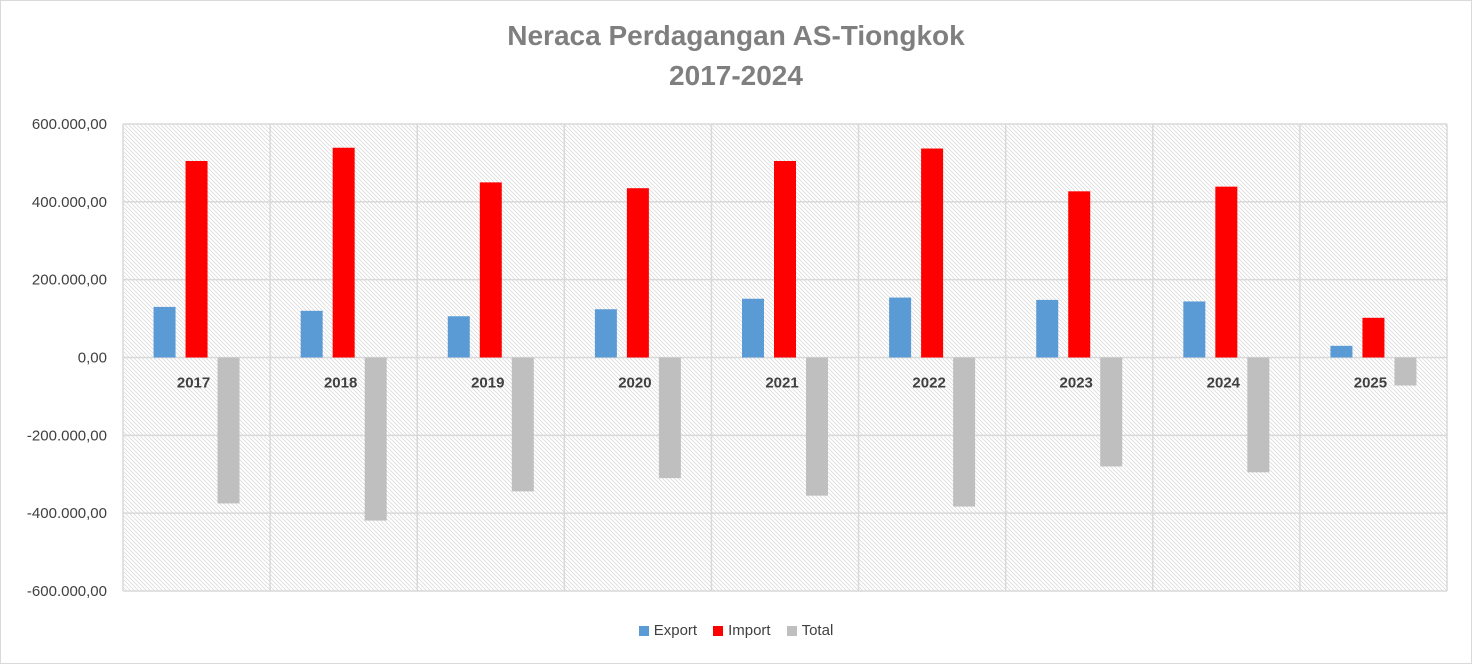  I want to click on legend-item-total: Total, so click(810, 630).